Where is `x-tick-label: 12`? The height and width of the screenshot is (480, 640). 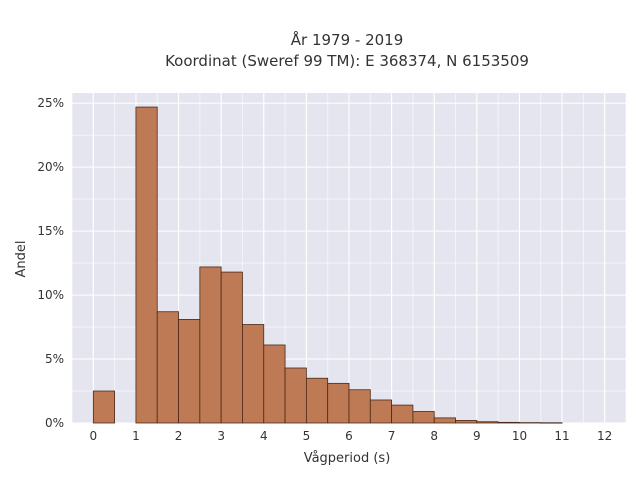
x-tick-label: 12 is located at coordinates (604, 436).